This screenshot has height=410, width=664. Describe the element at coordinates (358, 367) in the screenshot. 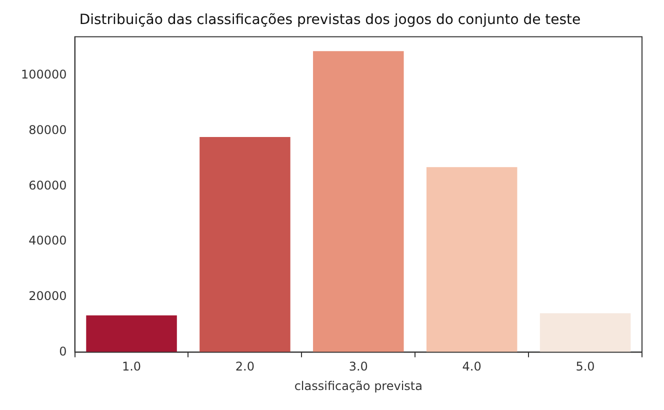

I see `x-tick-label: 3.0` at that location.